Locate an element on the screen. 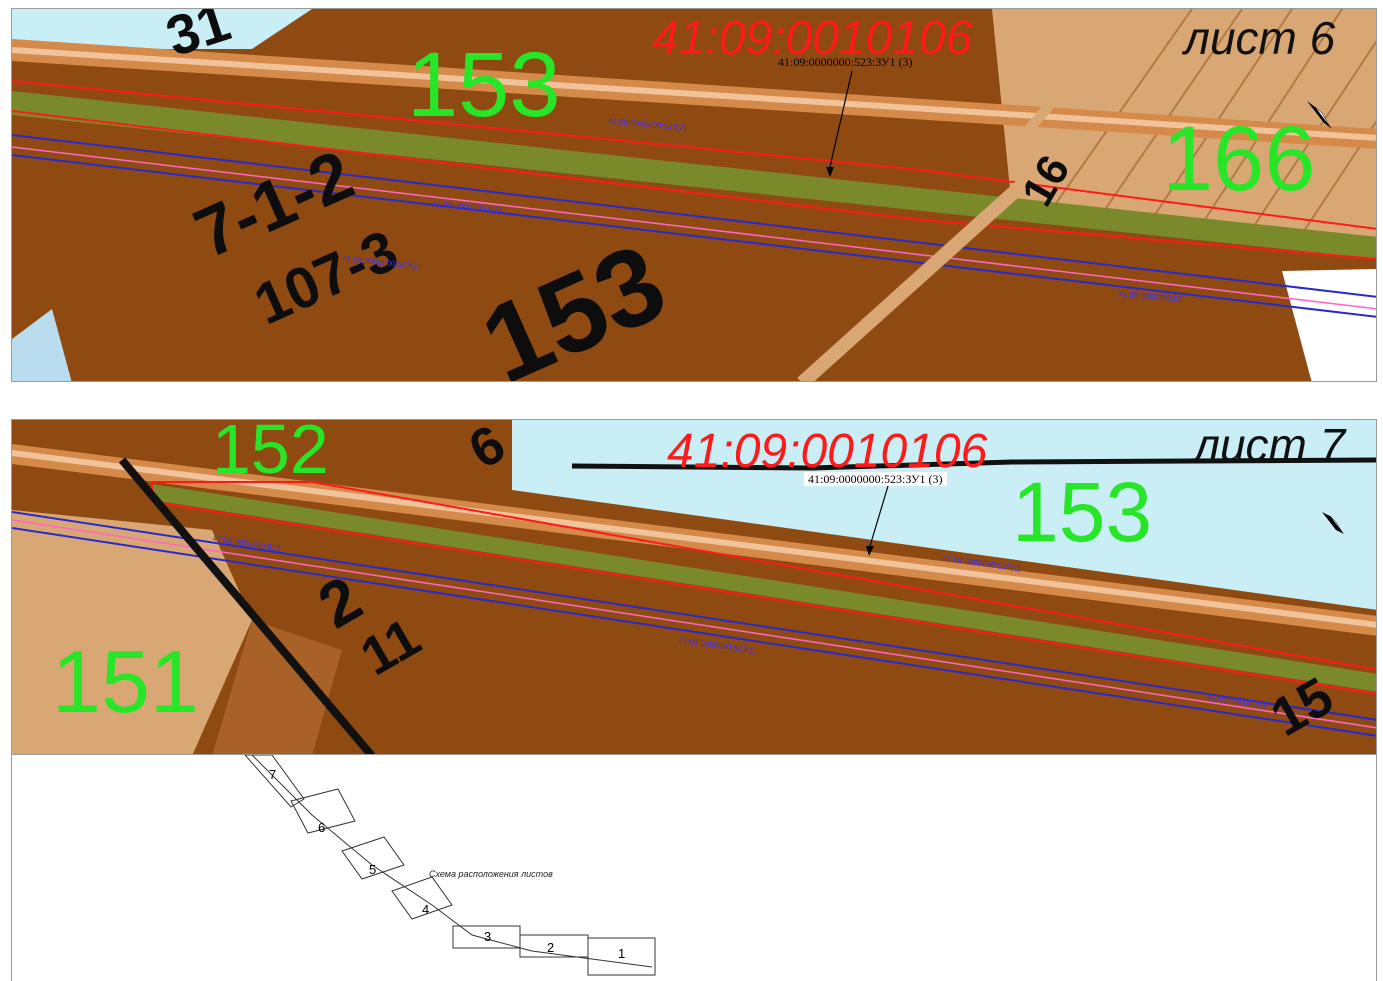 The image size is (1383, 981). dark-diagonal-line is located at coordinates (247, 605).